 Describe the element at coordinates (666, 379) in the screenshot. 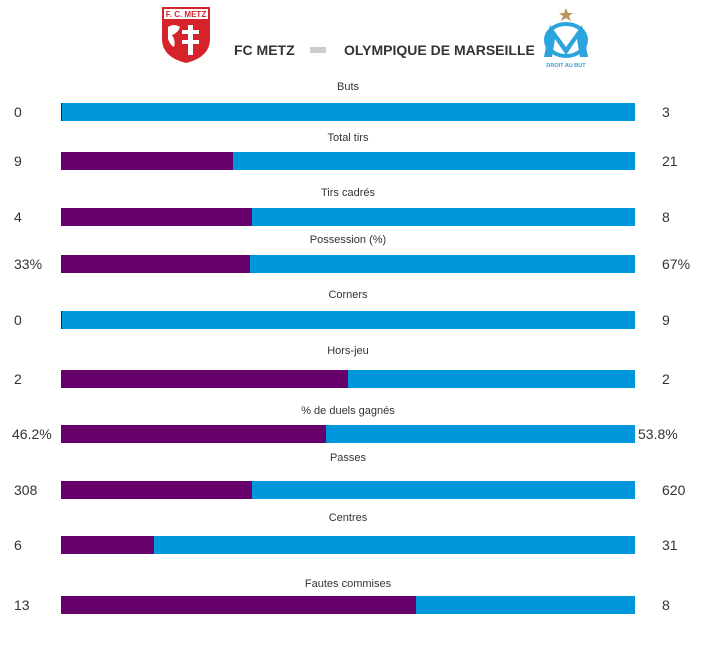

I see `away-value: 2` at that location.